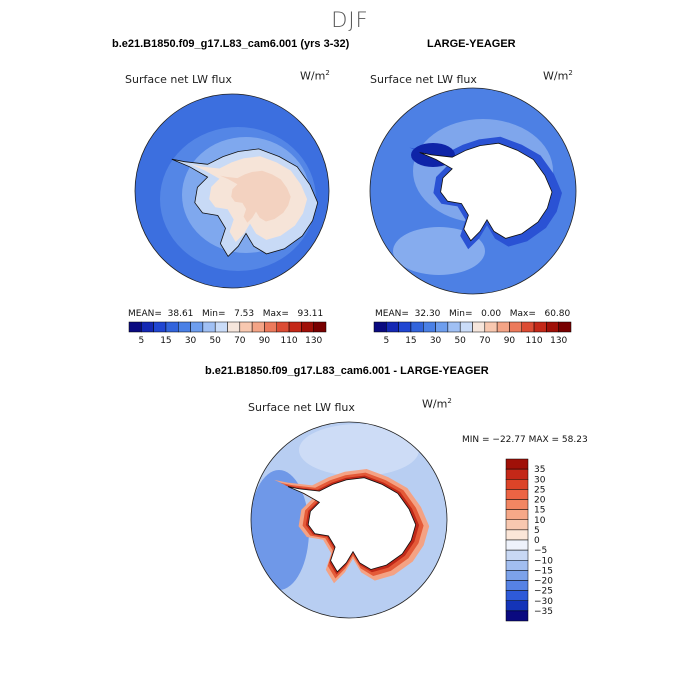 This screenshot has width=700, height=700. What do you see at coordinates (543, 571) in the screenshot?
I see `colorbar-tick-label: −15` at bounding box center [543, 571].